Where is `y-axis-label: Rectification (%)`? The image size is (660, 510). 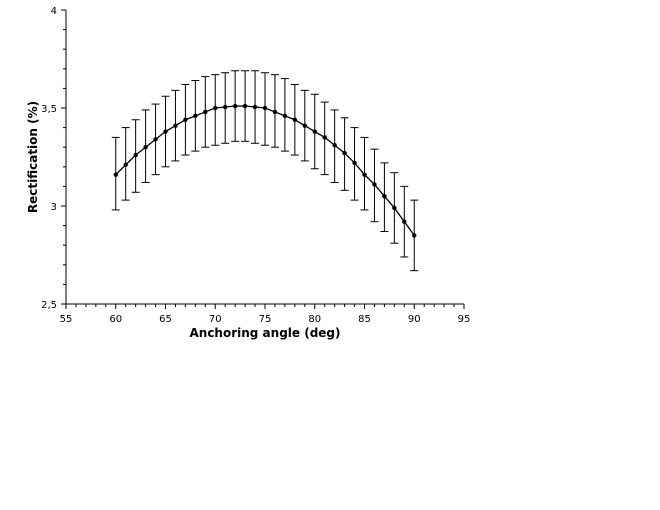
y-axis-label: Rectification (%) is located at coordinates (33, 157).